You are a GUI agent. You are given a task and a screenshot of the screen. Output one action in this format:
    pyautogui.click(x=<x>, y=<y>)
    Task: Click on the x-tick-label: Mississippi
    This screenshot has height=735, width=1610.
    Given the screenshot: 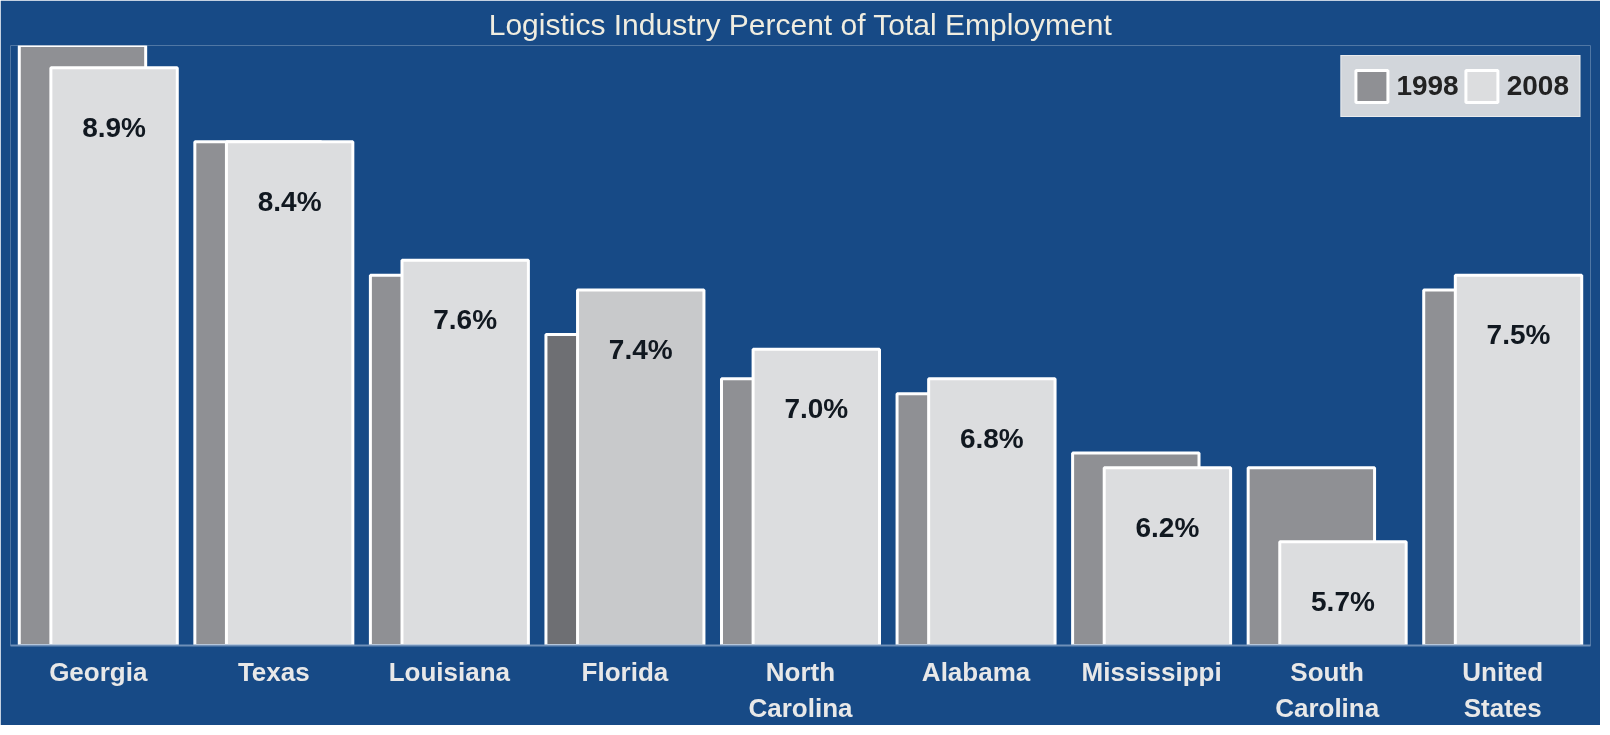 What is the action you would take?
    pyautogui.click(x=1151, y=671)
    